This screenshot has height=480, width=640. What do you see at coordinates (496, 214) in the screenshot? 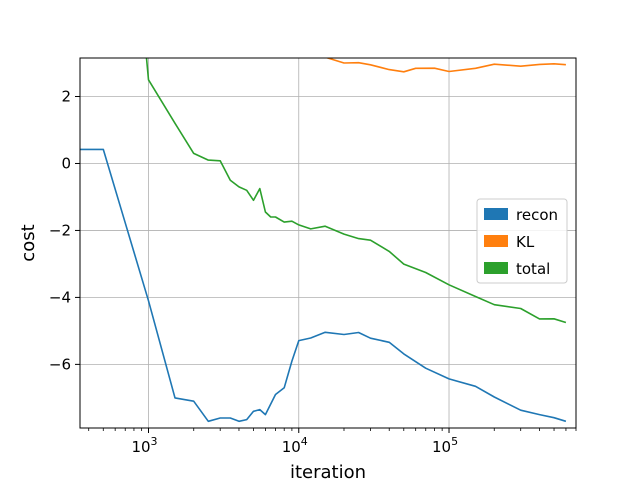
I see `legend-swatch-recon` at bounding box center [496, 214].